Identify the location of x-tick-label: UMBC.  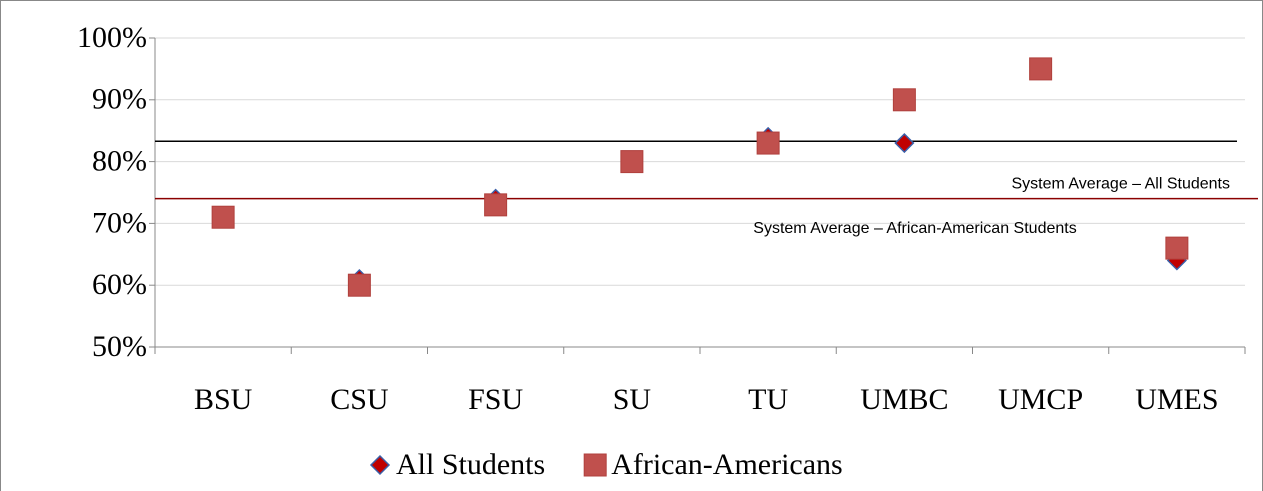
(904, 399).